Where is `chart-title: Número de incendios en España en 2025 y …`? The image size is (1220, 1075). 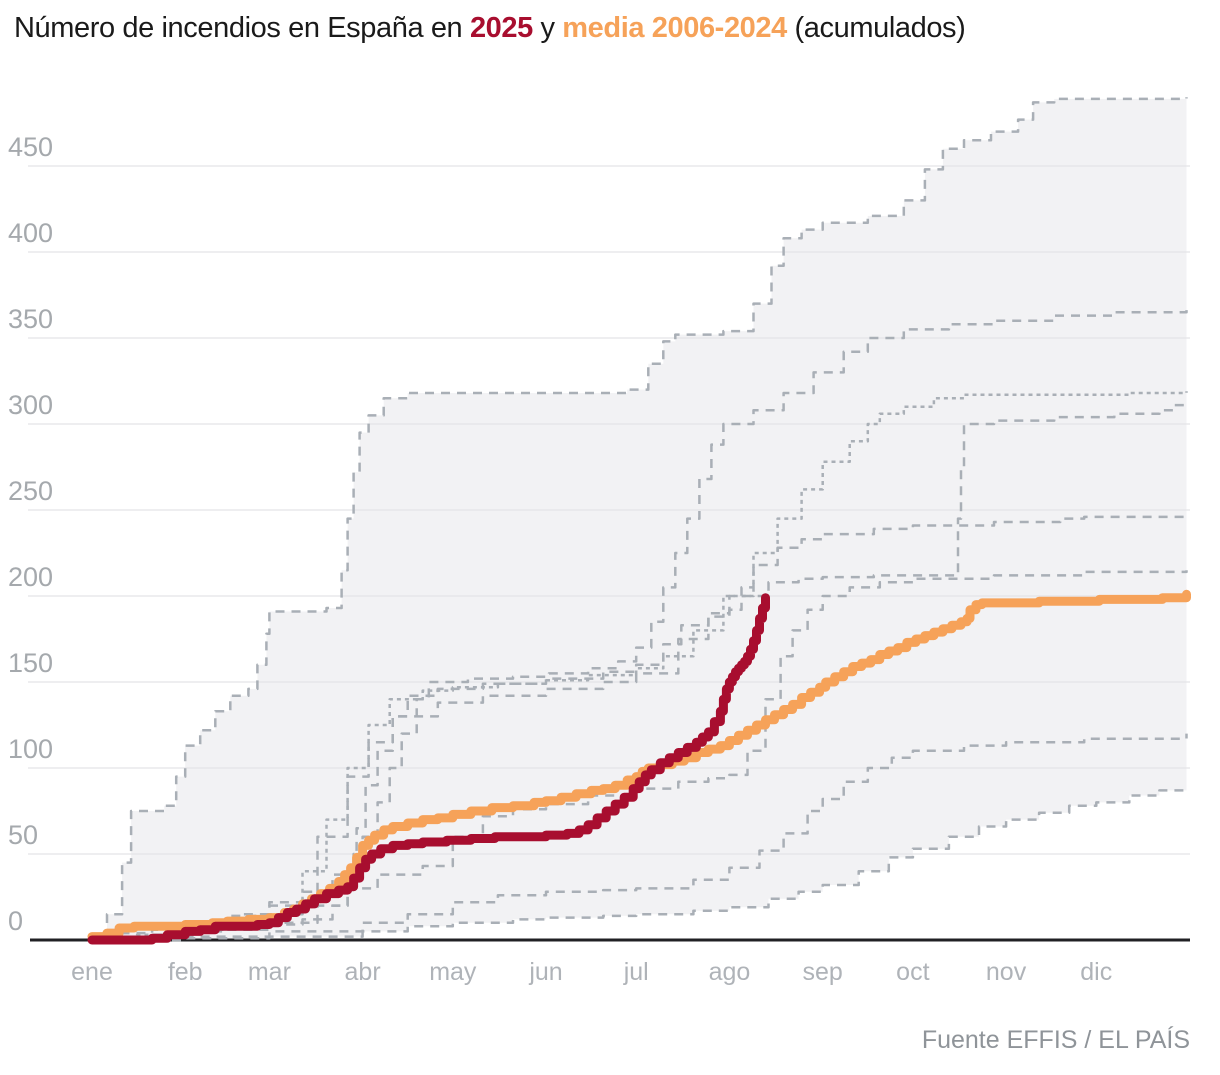
chart-title: Número de incendios en España en 2025 y … is located at coordinates (609, 28).